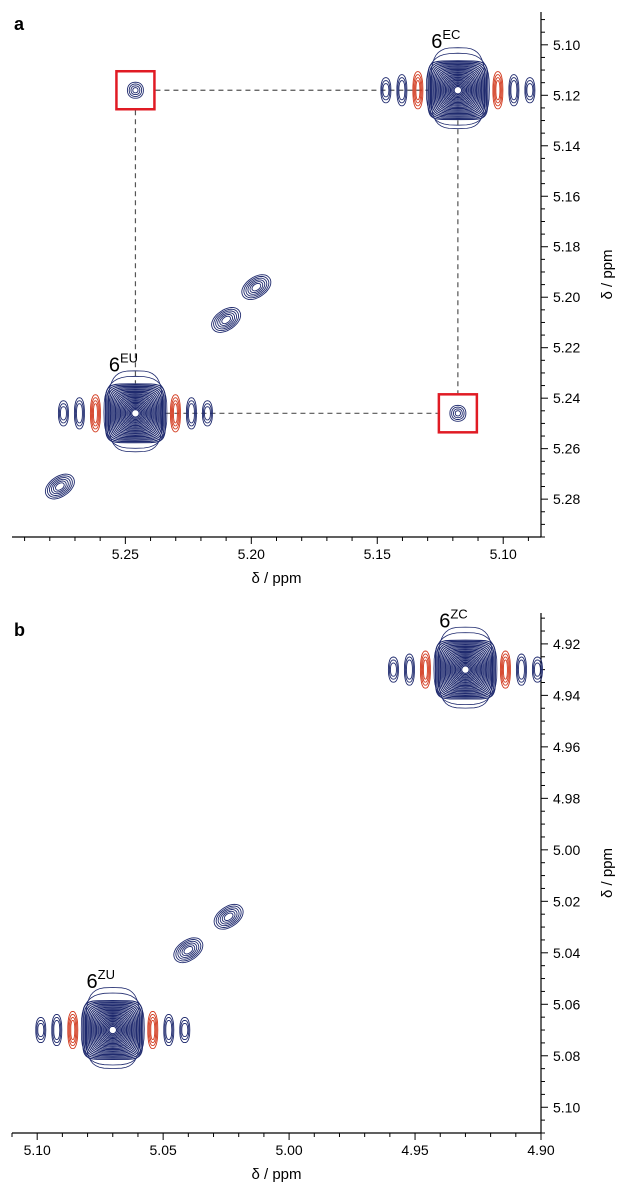 Image resolution: width=634 pixels, height=1196 pixels. What do you see at coordinates (566, 798) in the screenshot?
I see `y-tick-label: 4.98` at bounding box center [566, 798].